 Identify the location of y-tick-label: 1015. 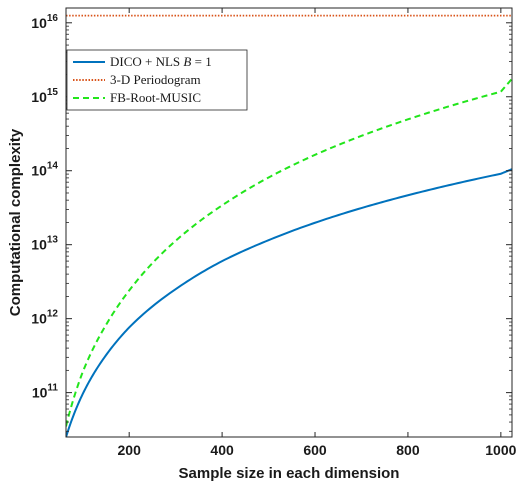
(44, 96).